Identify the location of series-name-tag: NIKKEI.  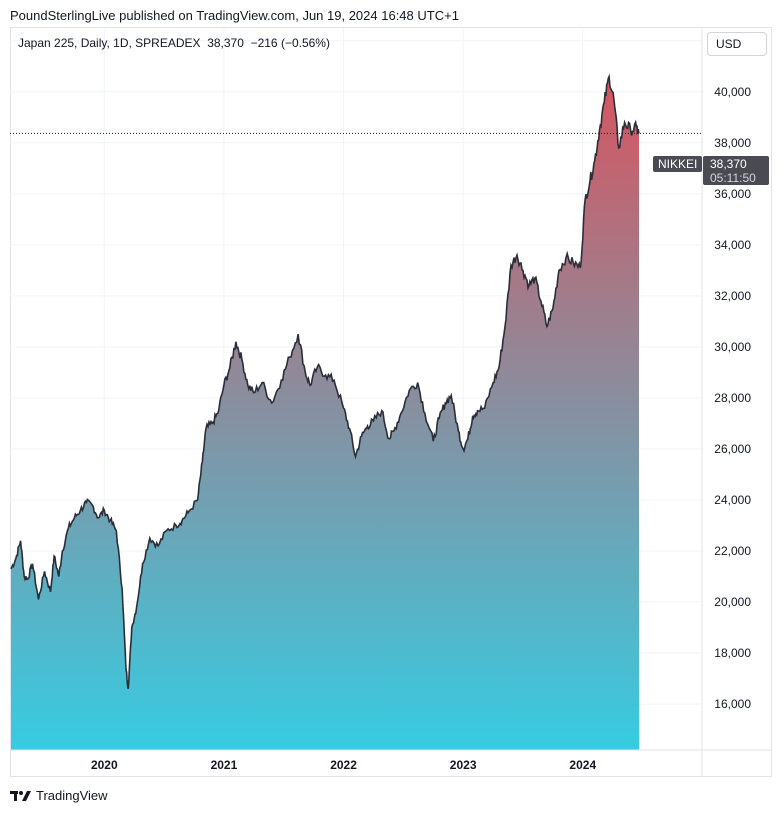
(678, 164).